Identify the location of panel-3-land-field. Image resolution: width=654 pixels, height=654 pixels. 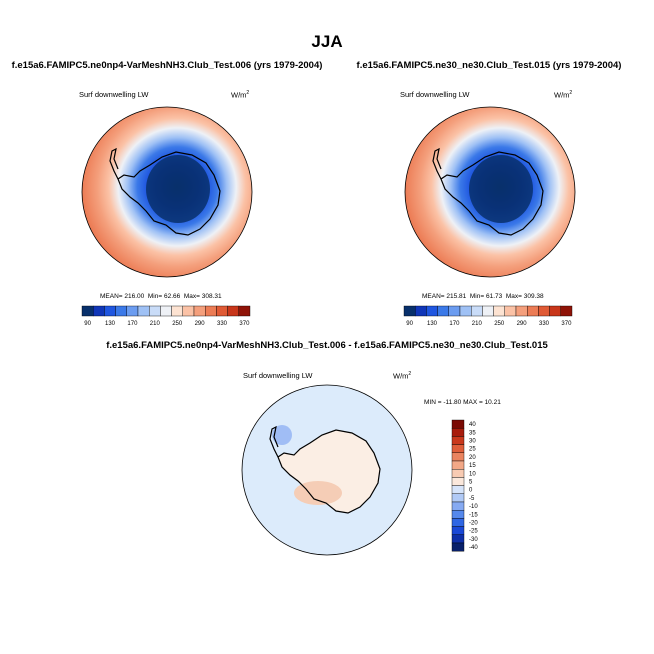
(329, 471).